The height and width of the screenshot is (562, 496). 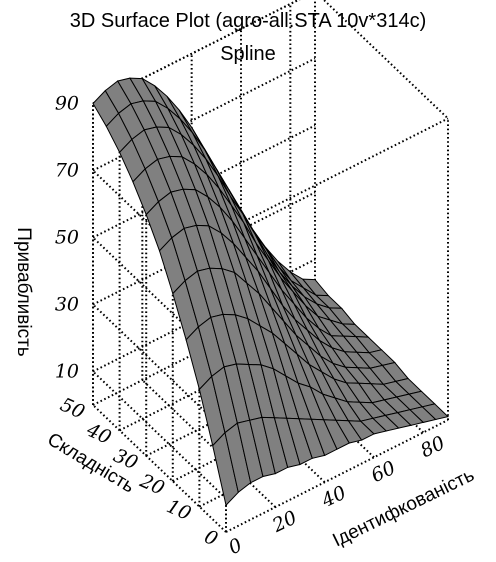 I want to click on x-tick-label: 60, so click(x=383, y=472).